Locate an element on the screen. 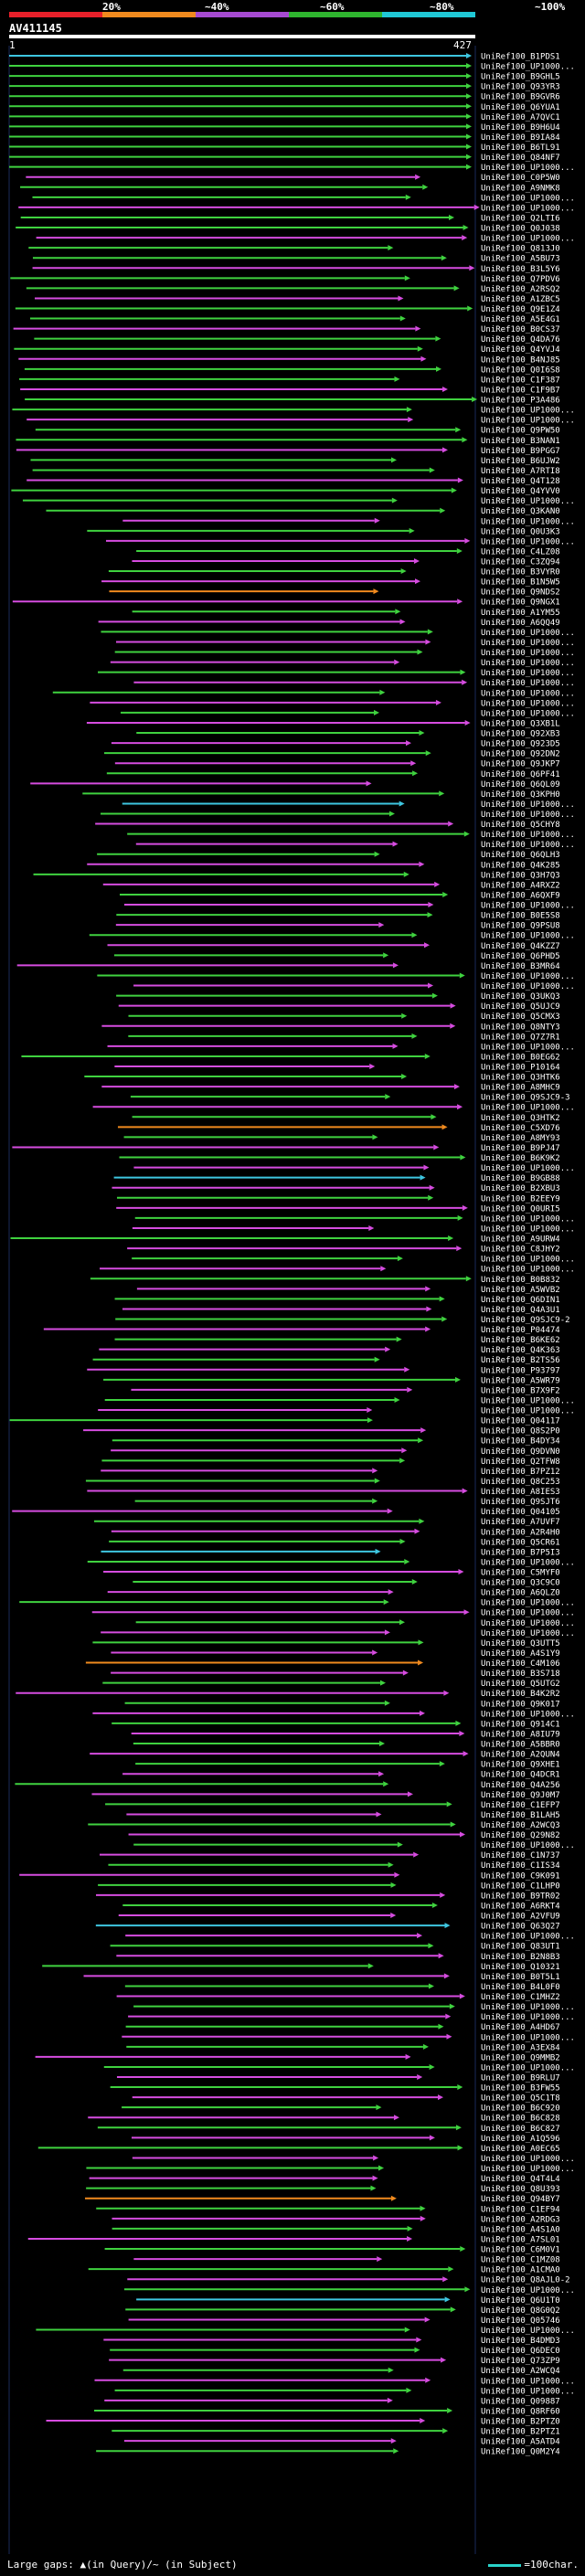 Image resolution: width=585 pixels, height=2576 pixels. hit-label: UniRef100_B6KE62 is located at coordinates (520, 1340).